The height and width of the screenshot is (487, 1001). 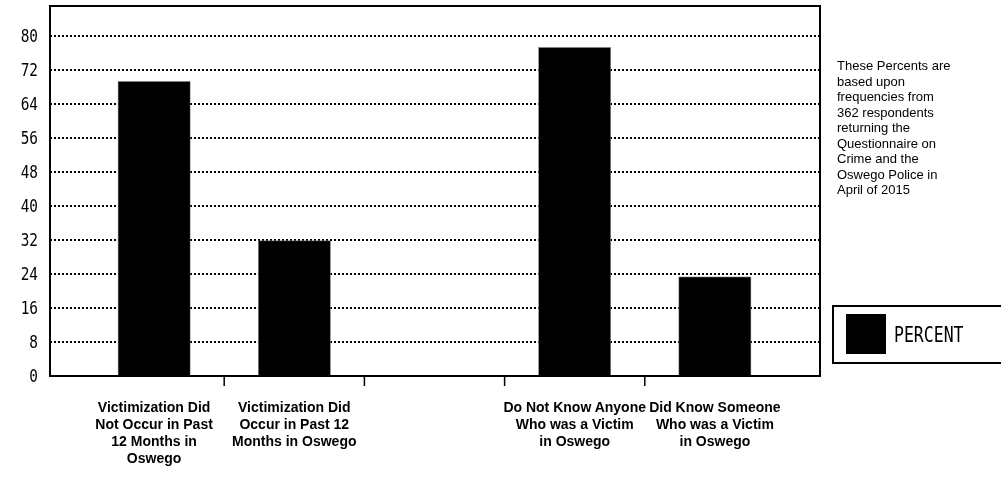 What do you see at coordinates (29, 104) in the screenshot?
I see `y-tick-label: 64` at bounding box center [29, 104].